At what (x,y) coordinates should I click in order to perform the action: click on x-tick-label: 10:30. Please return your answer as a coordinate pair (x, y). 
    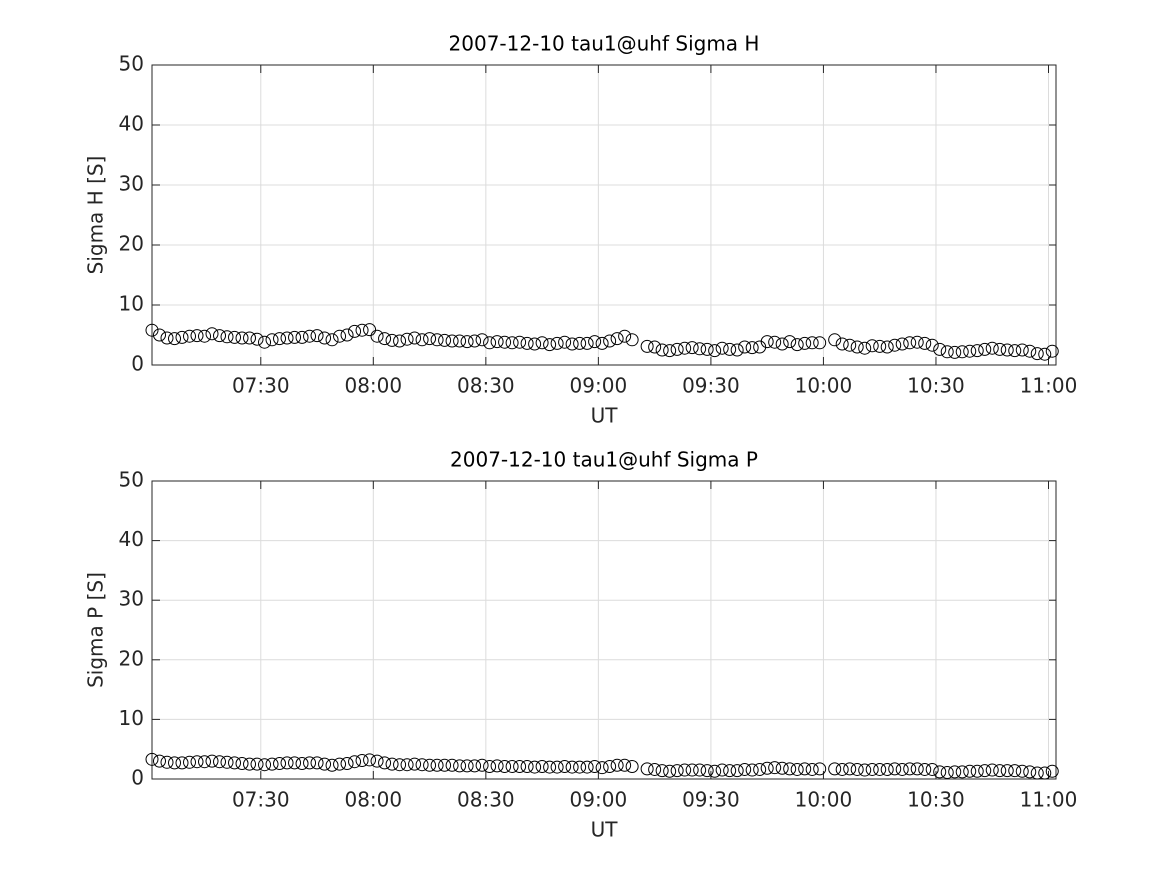
    Looking at the image, I should click on (936, 800).